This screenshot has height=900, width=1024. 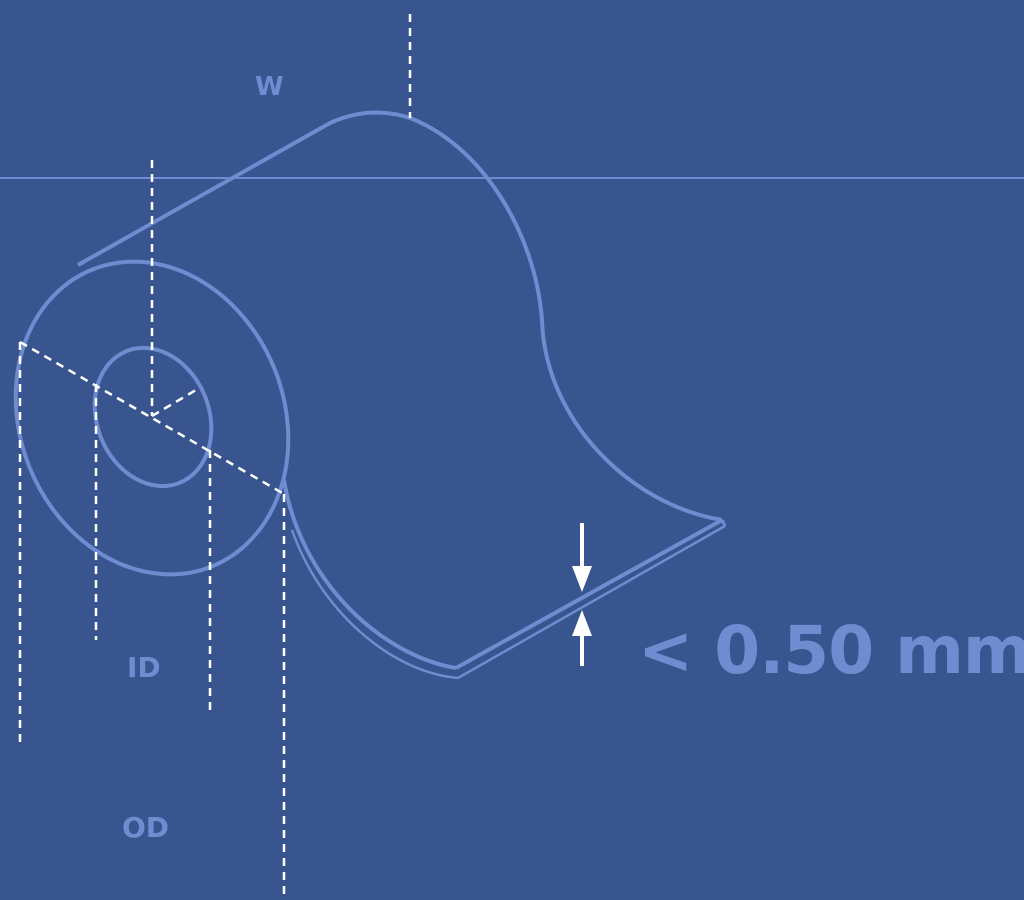 I want to click on outer-diameter-ellipse, so click(x=152, y=418).